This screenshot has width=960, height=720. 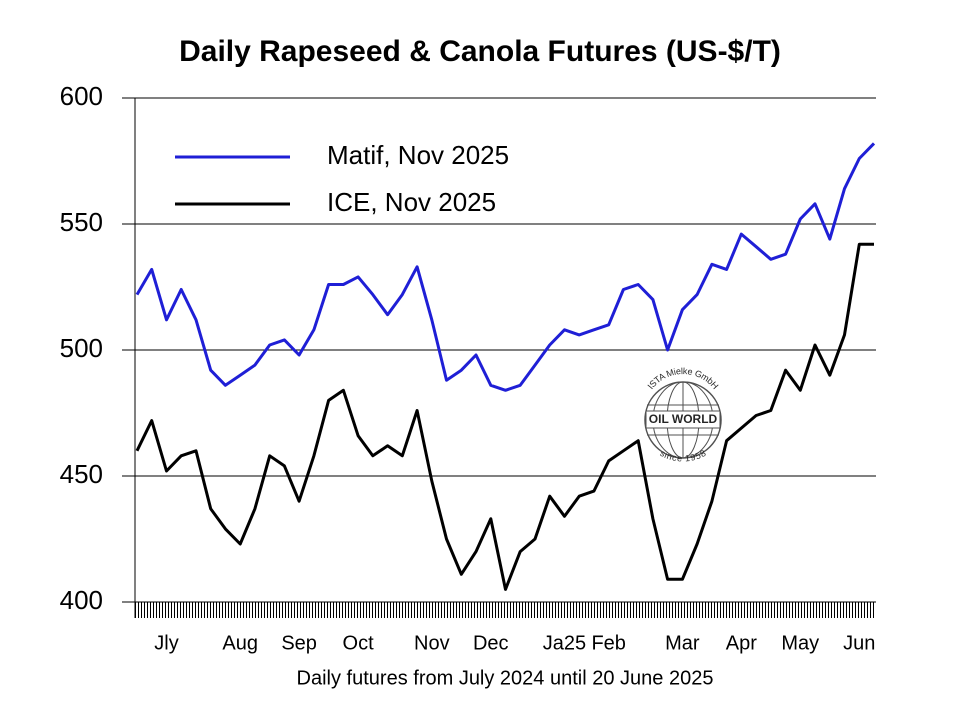 I want to click on x-tick-label: Apr, so click(x=741, y=643).